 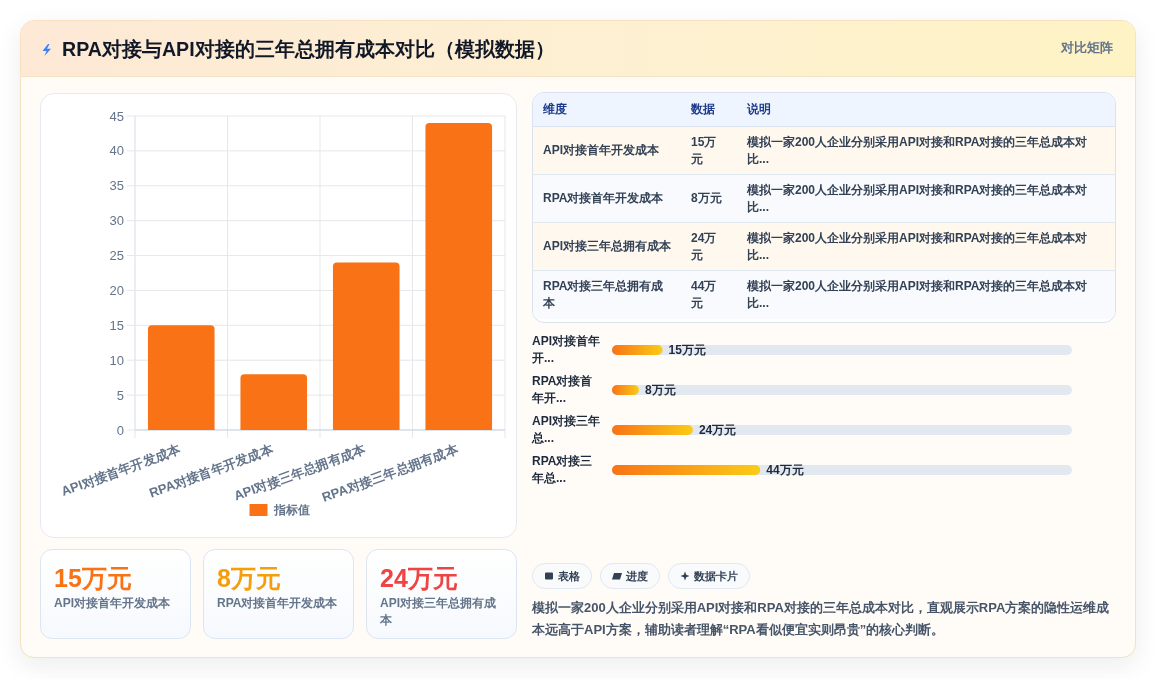 I want to click on category-label: 维度, so click(x=607, y=110).